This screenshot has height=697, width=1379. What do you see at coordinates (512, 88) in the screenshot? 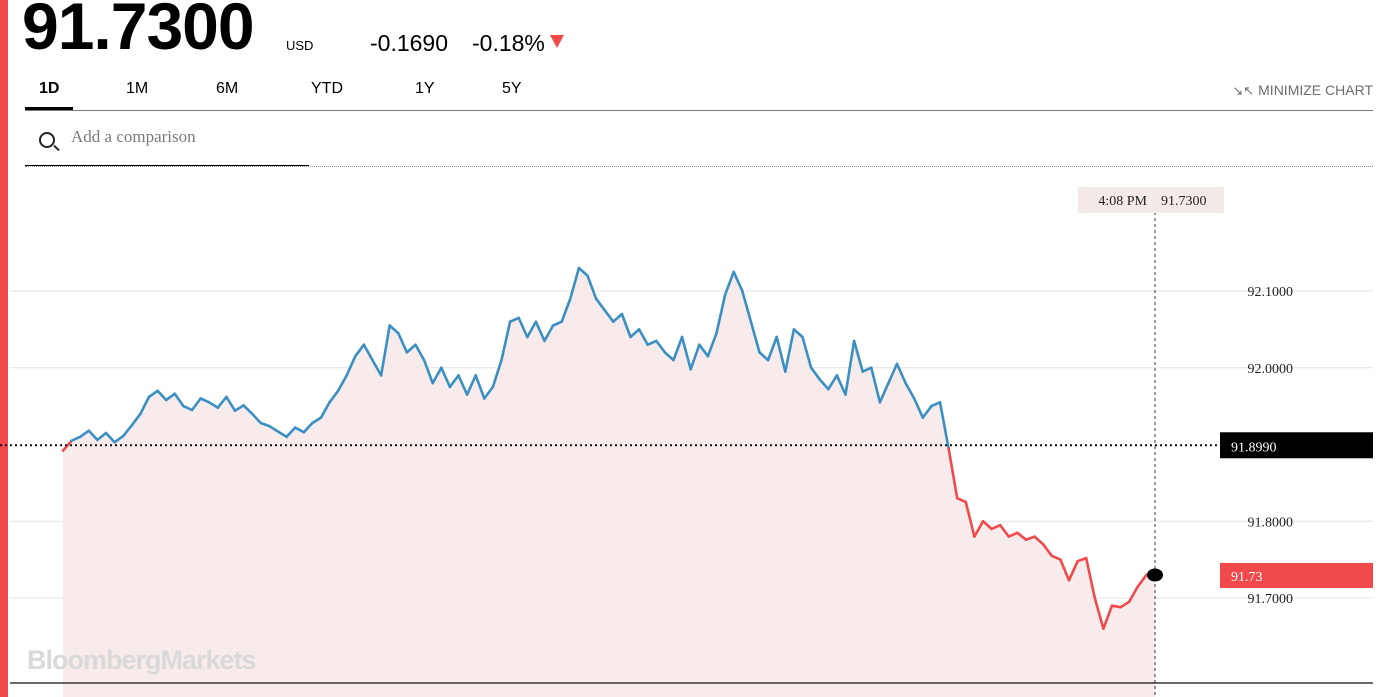
I see `tab-5y: 5Y` at bounding box center [512, 88].